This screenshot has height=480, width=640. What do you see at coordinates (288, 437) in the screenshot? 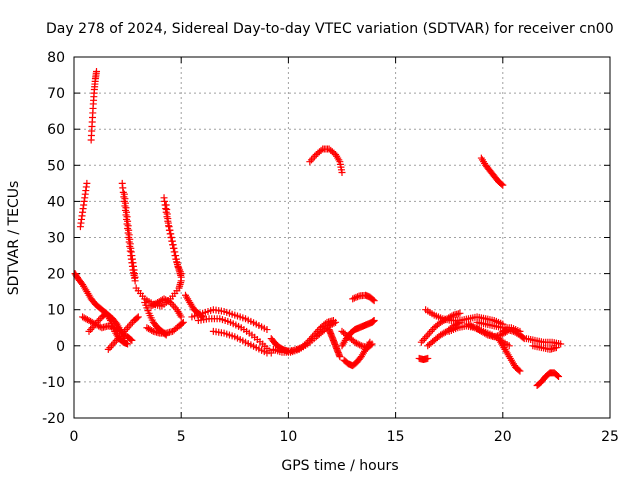
I see `x-tick-label: 10` at bounding box center [288, 437].